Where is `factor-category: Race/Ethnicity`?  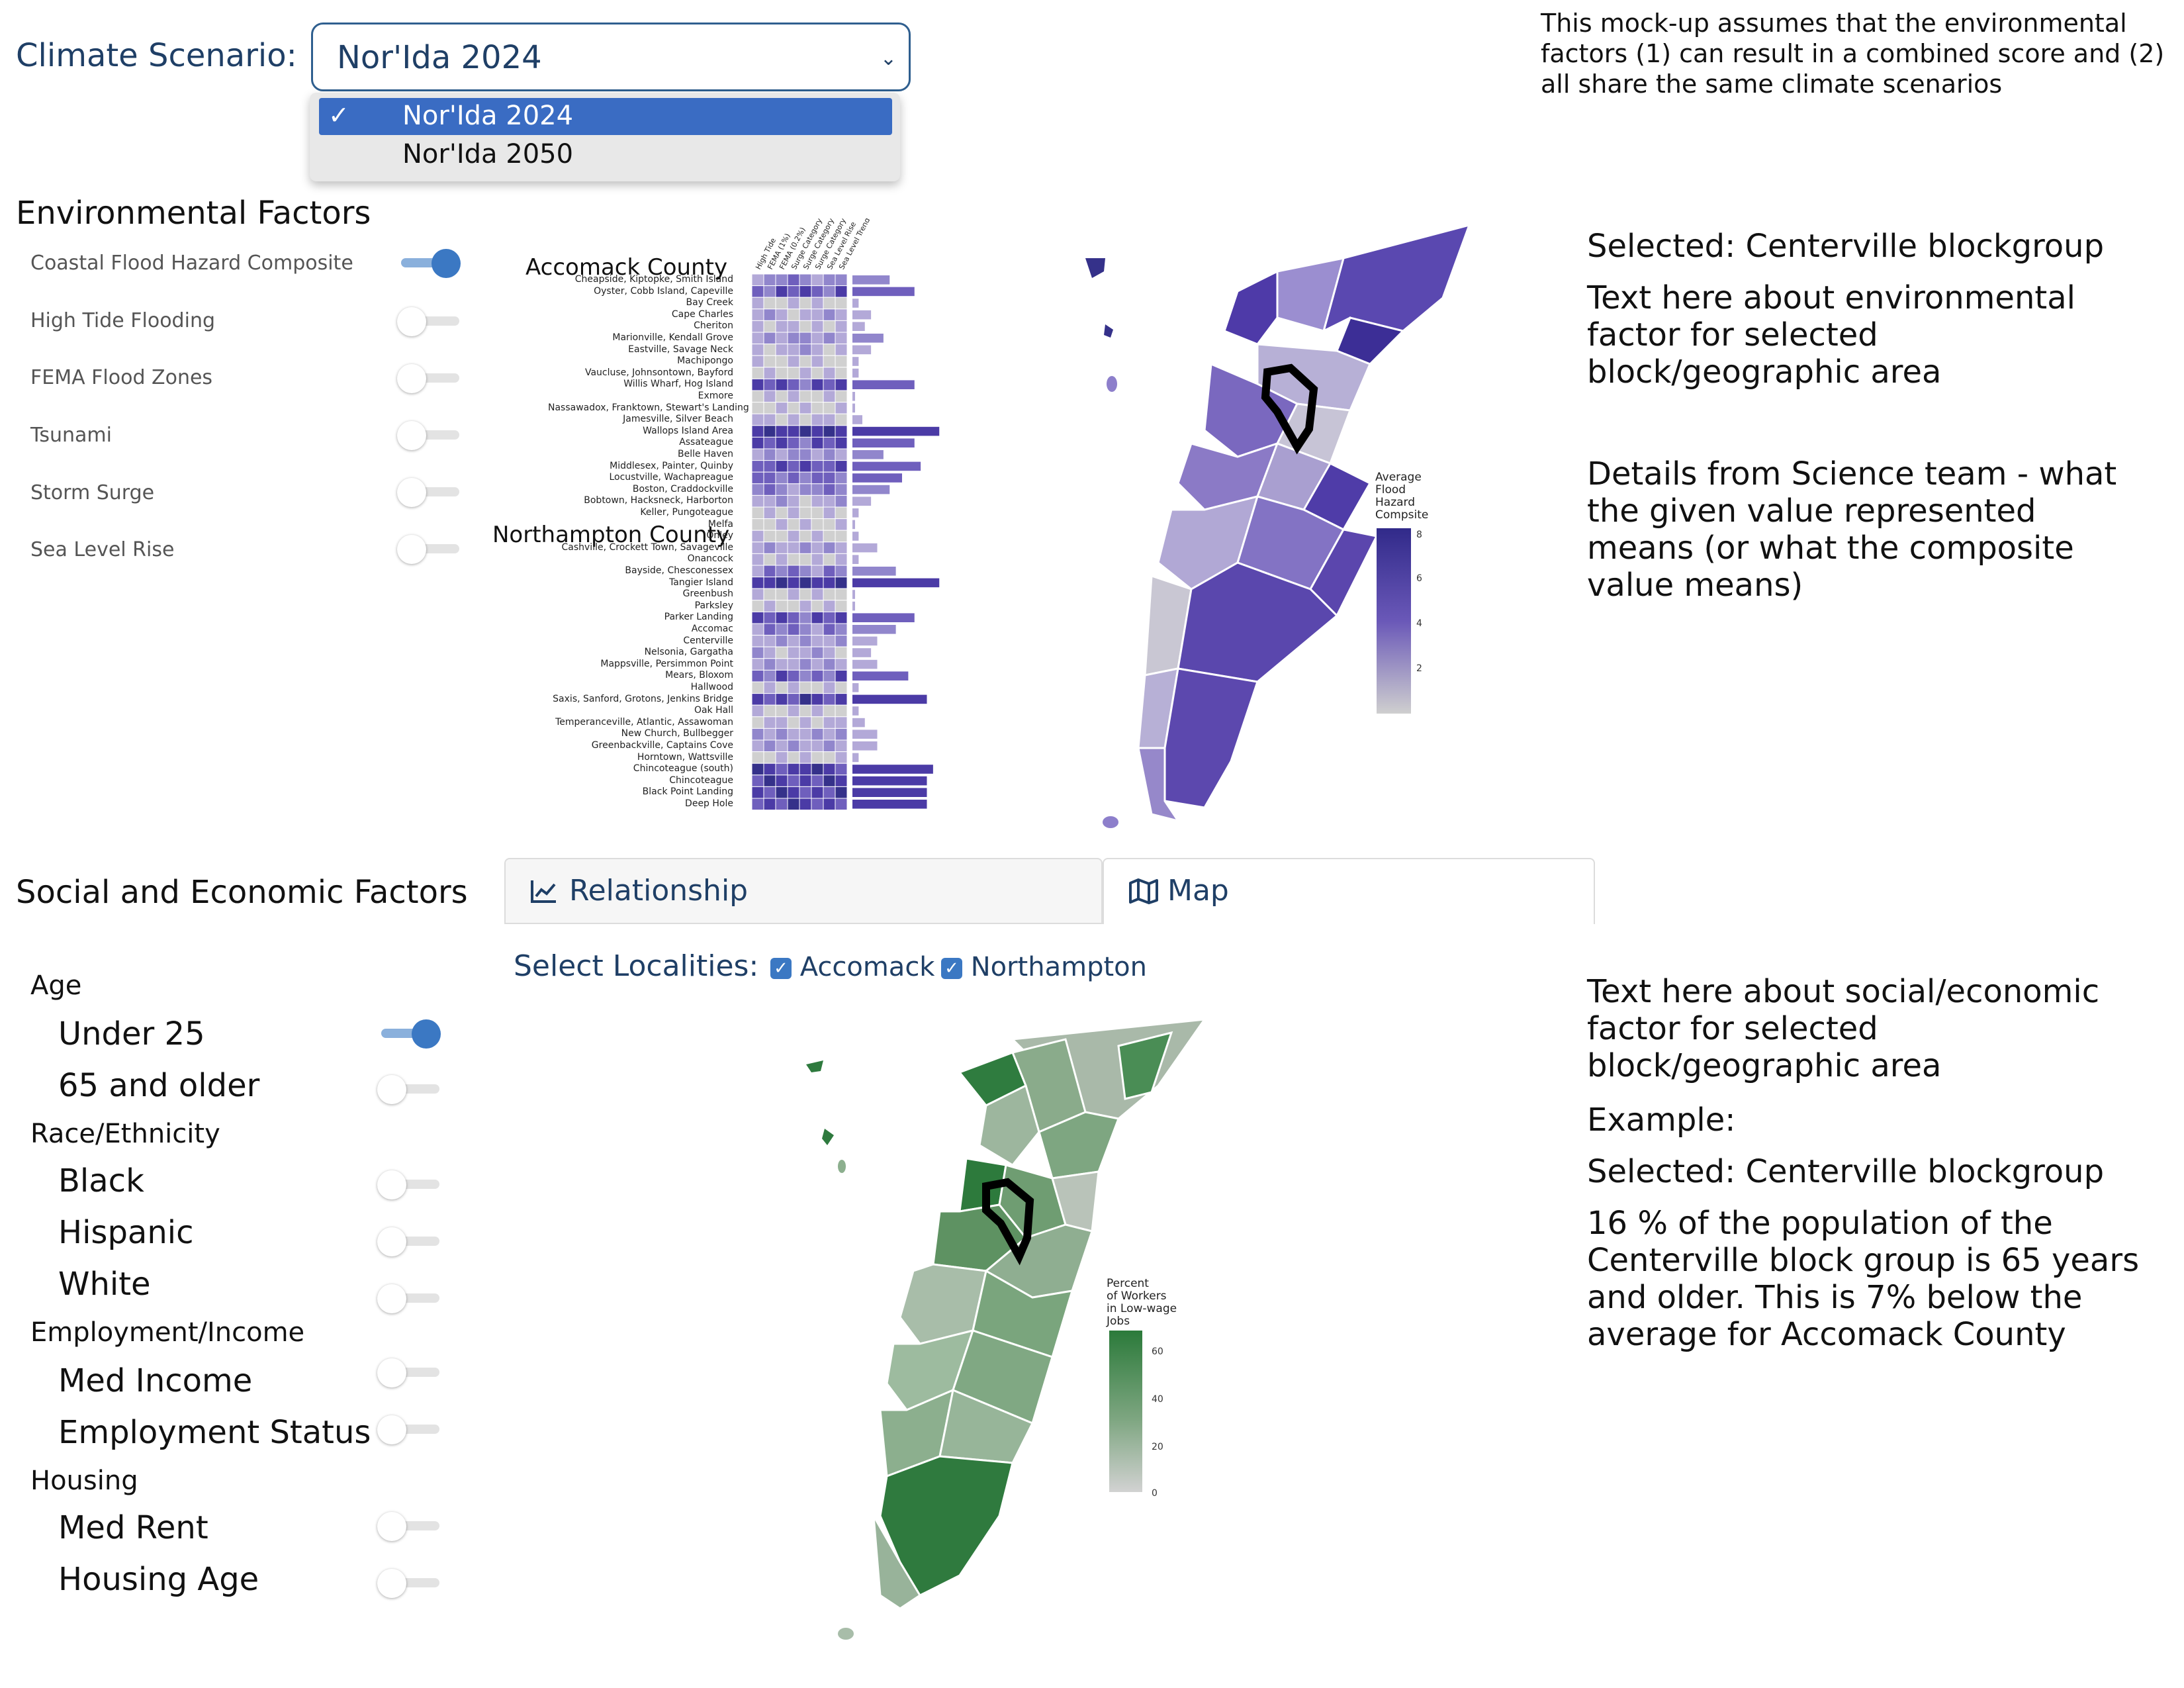
factor-category: Race/Ethnicity is located at coordinates (125, 1134).